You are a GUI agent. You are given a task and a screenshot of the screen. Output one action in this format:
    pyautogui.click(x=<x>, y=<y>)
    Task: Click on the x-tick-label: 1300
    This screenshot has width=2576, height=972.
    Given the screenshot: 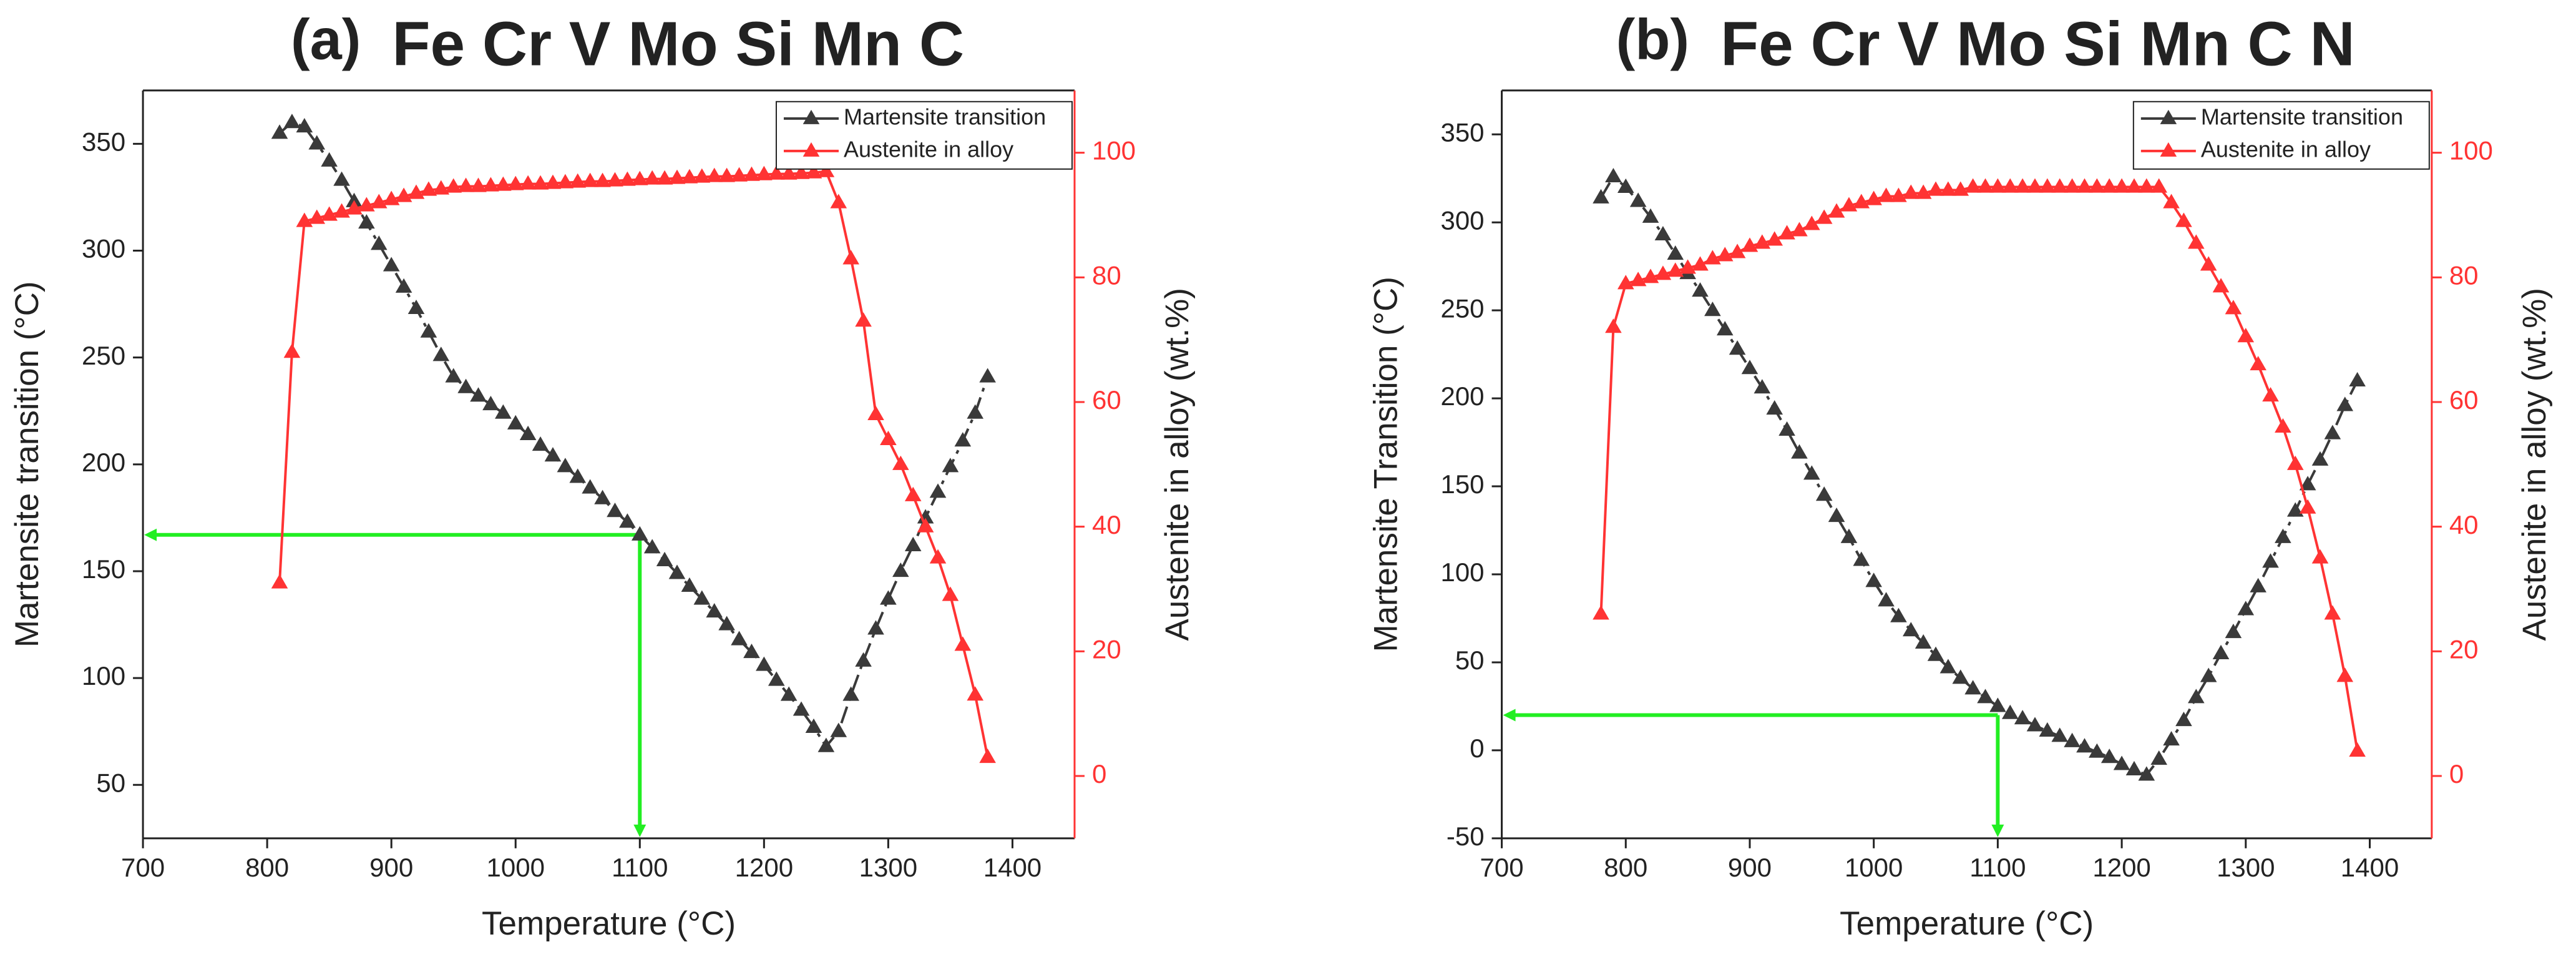 What is the action you would take?
    pyautogui.click(x=888, y=867)
    